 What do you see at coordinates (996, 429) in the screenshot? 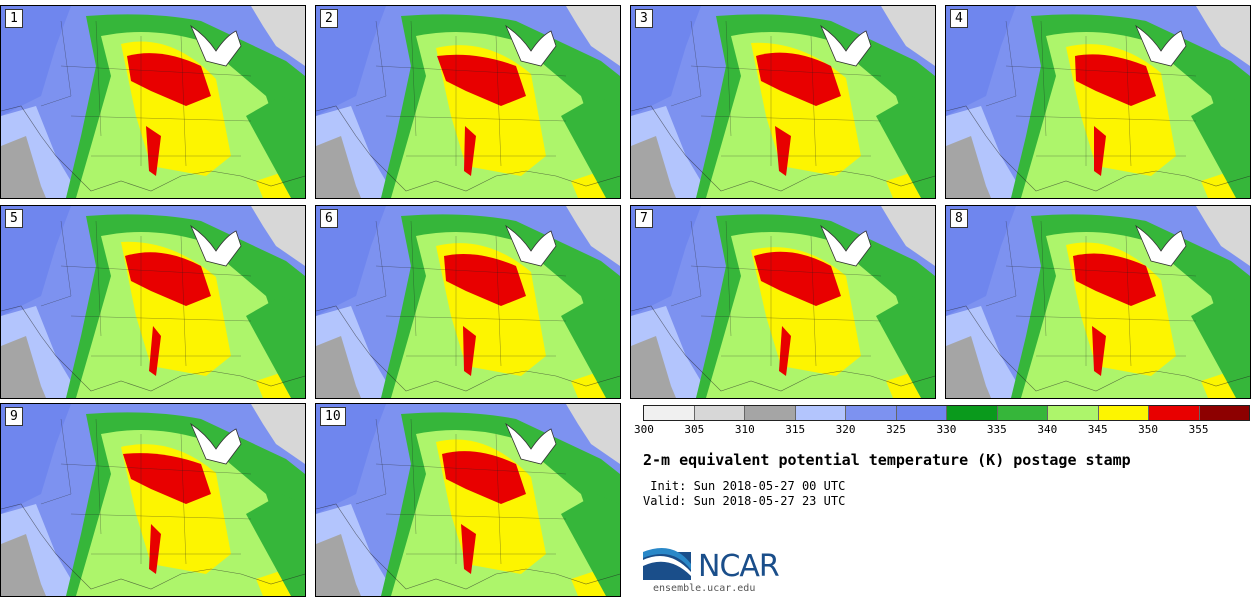
I see `colorbar-tick-label: 335` at bounding box center [996, 429].